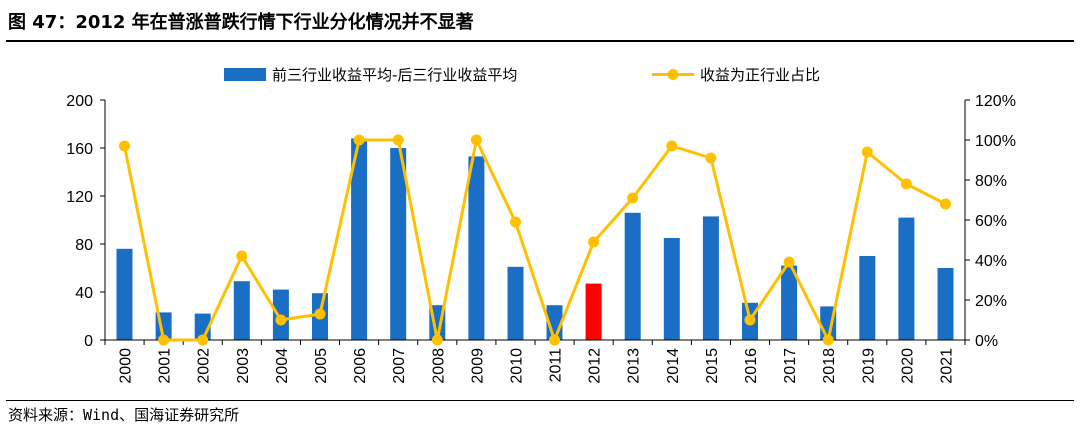 The image size is (1080, 434). Describe the element at coordinates (593, 311) in the screenshot. I see `bar-2012` at that location.